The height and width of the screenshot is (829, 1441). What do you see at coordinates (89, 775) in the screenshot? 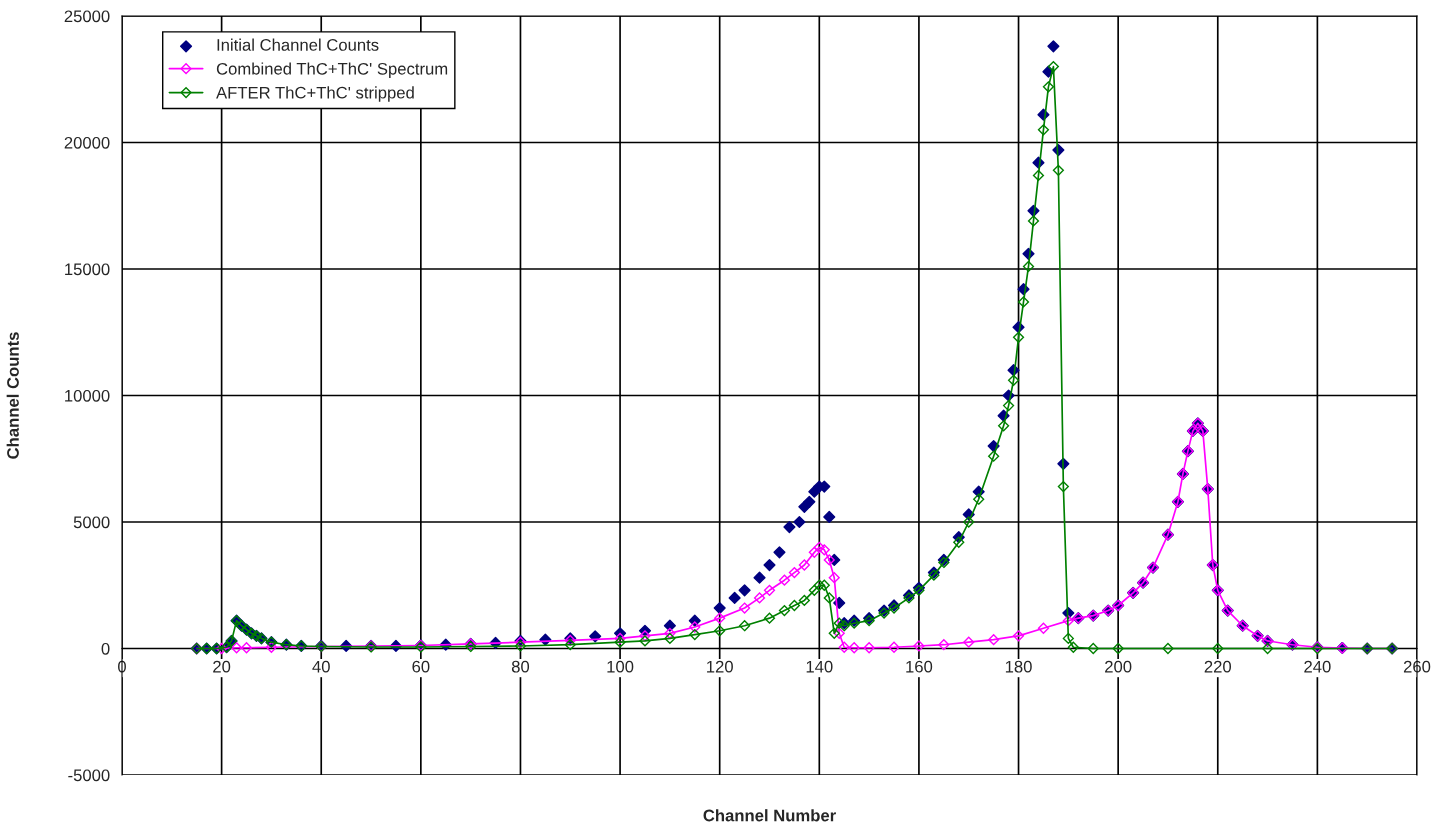
I see `y-tick-label: -5000` at bounding box center [89, 775].